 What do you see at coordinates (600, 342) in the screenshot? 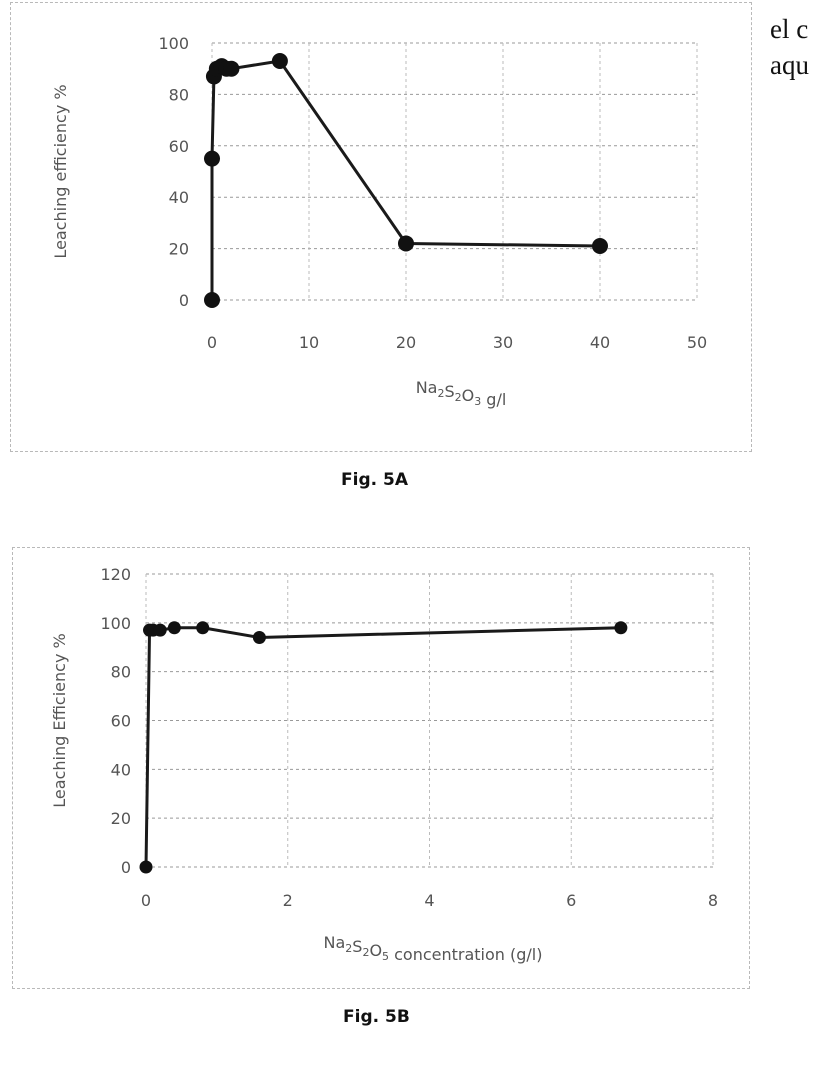
I see `x-tick-label: 40` at bounding box center [600, 342].